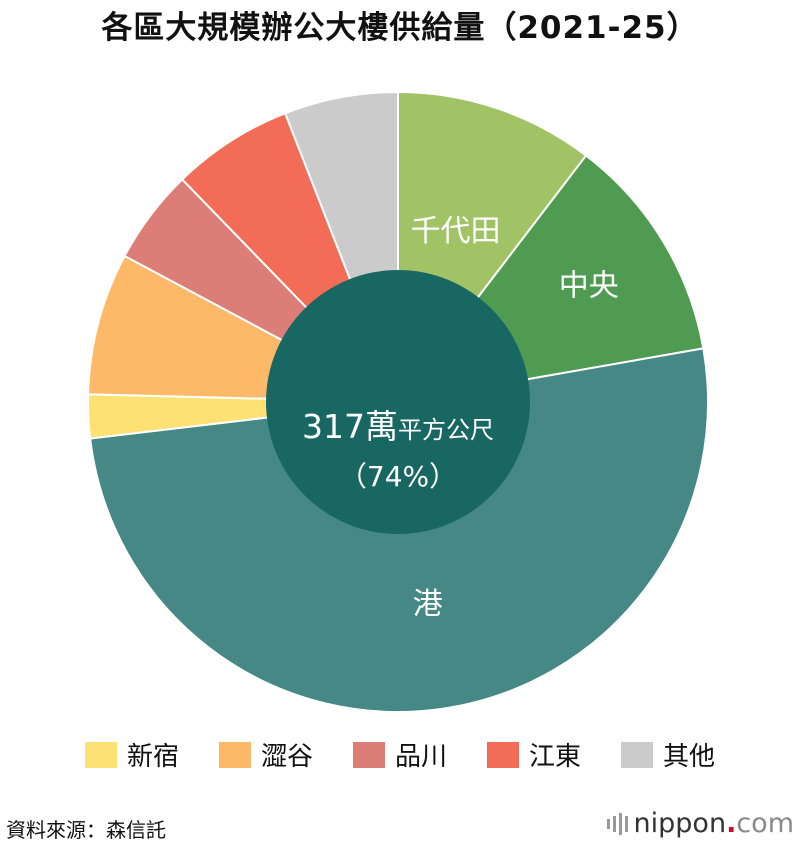 The width and height of the screenshot is (800, 850). I want to click on legend-item-shinagawa: 品川, so click(399, 754).